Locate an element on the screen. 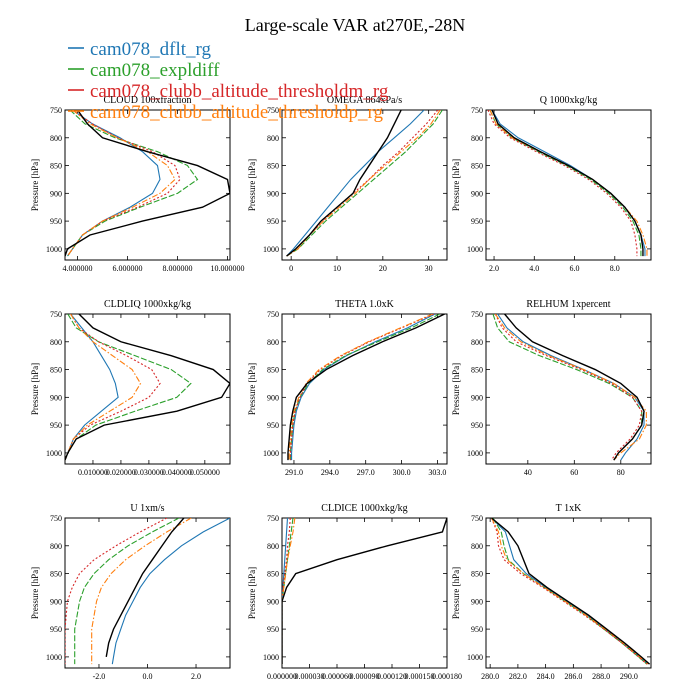 The width and height of the screenshot is (700, 700). x-tick-label: 8.000000 is located at coordinates (178, 268).